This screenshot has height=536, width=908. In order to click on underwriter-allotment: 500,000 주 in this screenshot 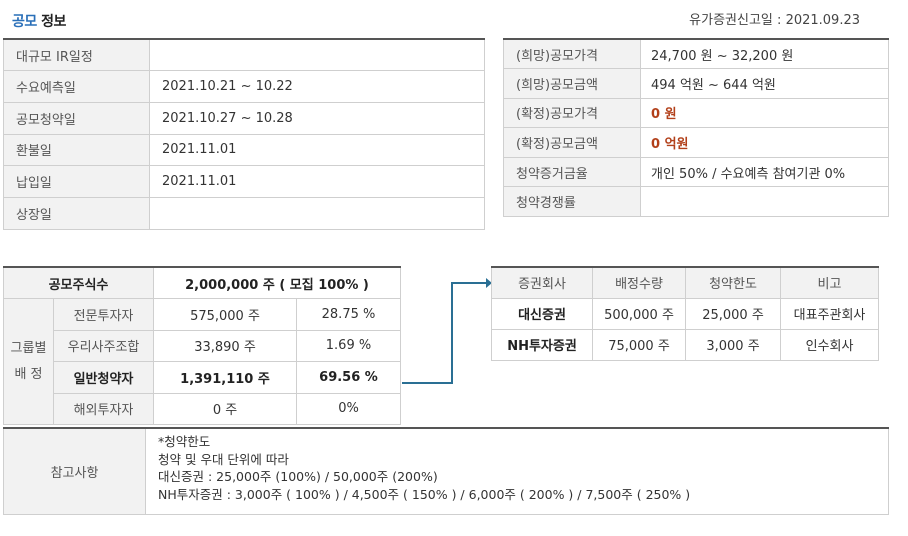, I will do `click(639, 313)`.